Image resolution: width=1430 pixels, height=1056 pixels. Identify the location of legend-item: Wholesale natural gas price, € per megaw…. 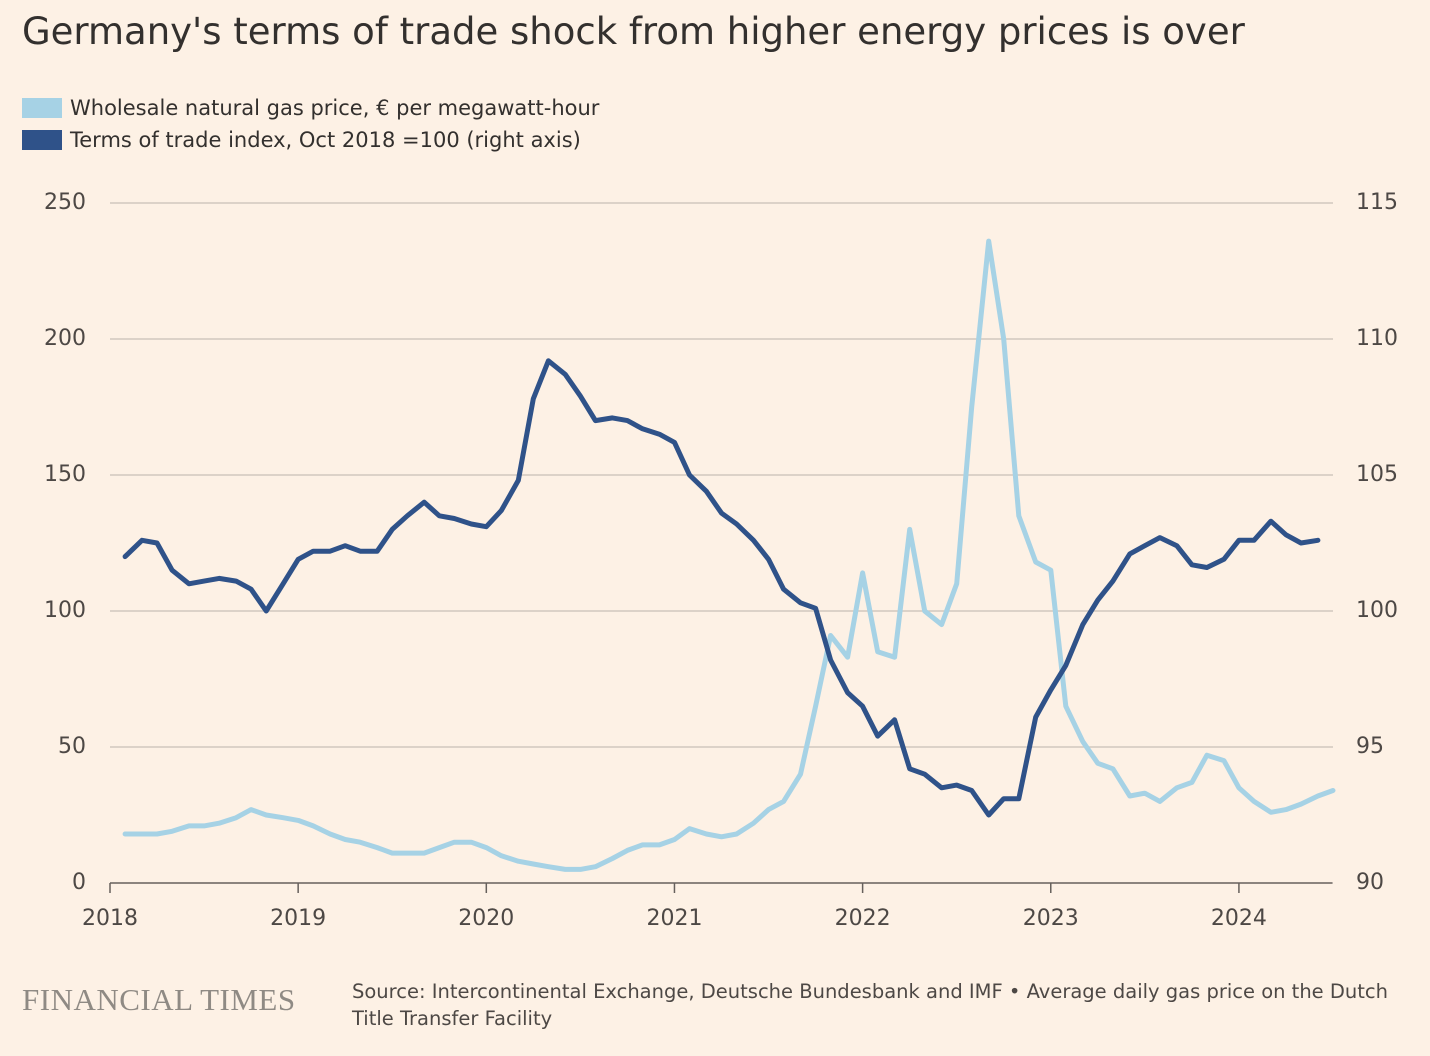
(310, 108).